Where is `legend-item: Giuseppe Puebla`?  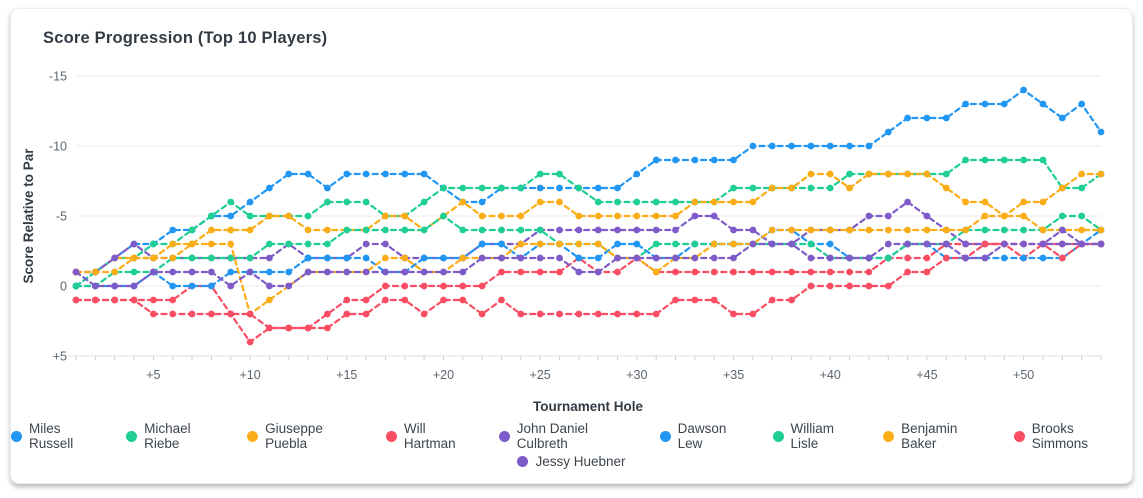 legend-item: Giuseppe Puebla is located at coordinates (307, 436).